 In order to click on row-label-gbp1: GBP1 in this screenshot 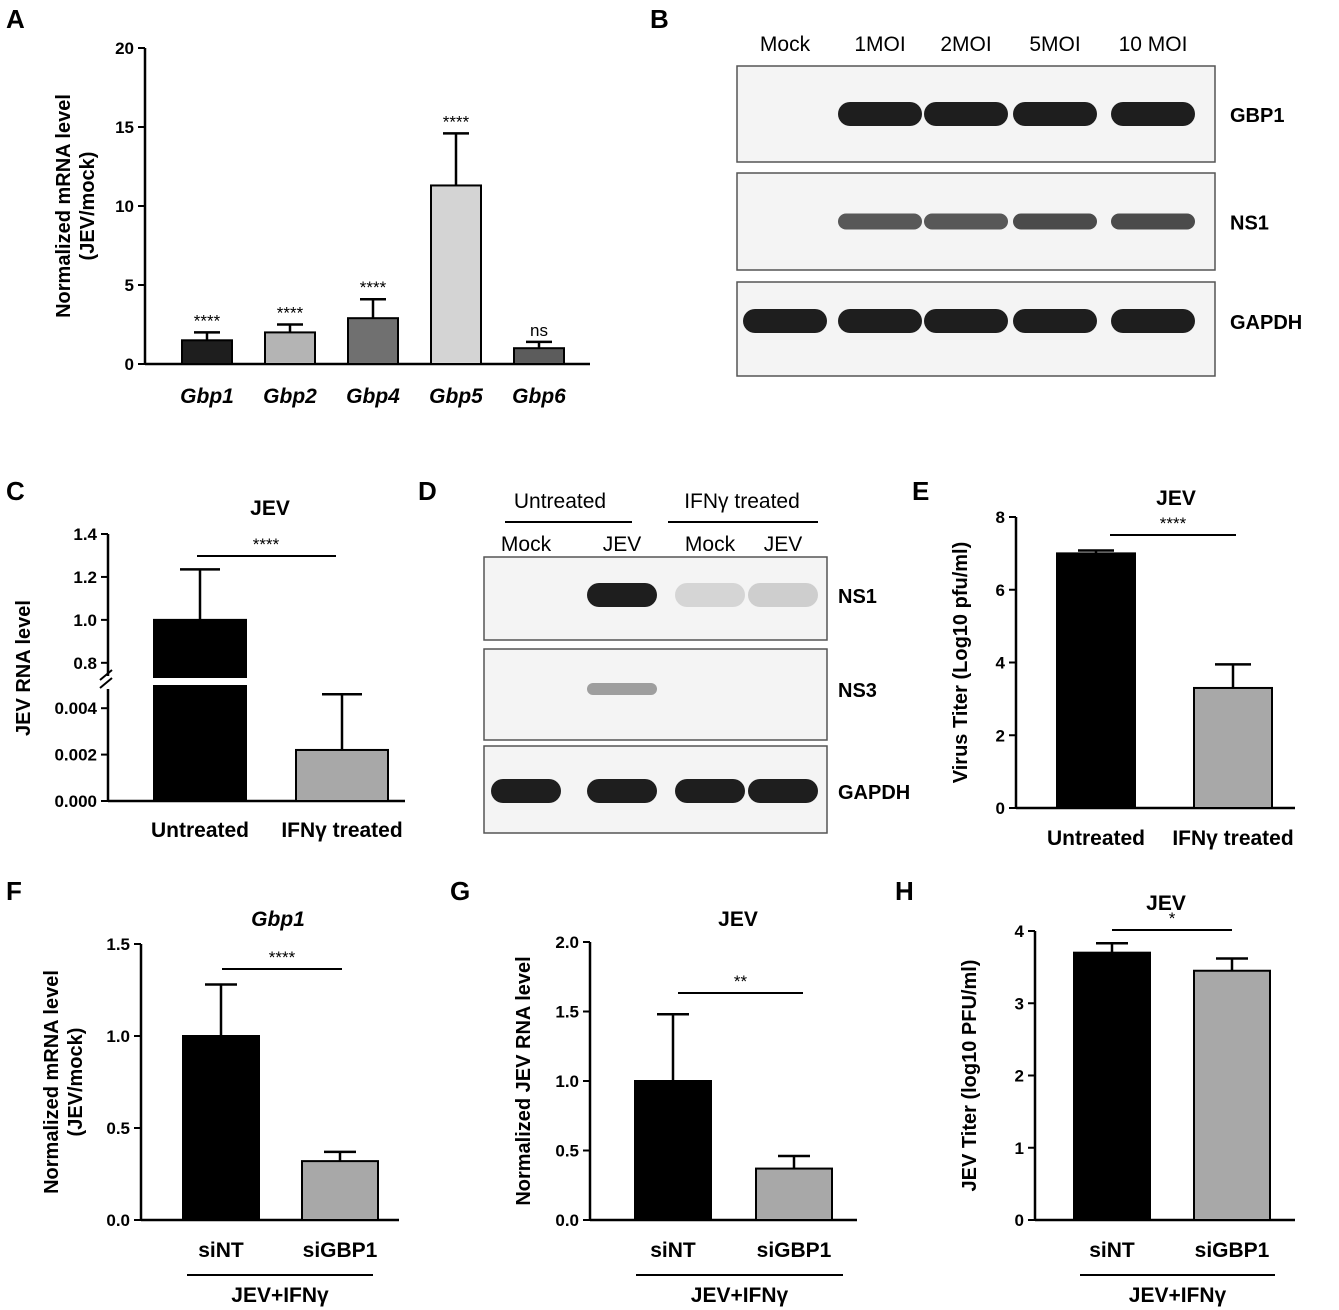, I will do `click(1257, 116)`.